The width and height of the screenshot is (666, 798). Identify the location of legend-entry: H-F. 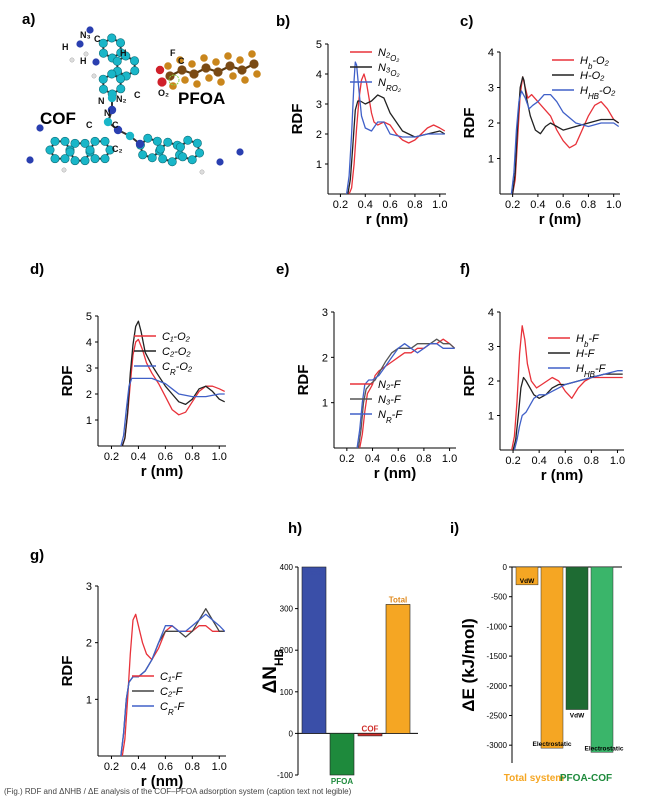
(586, 354).